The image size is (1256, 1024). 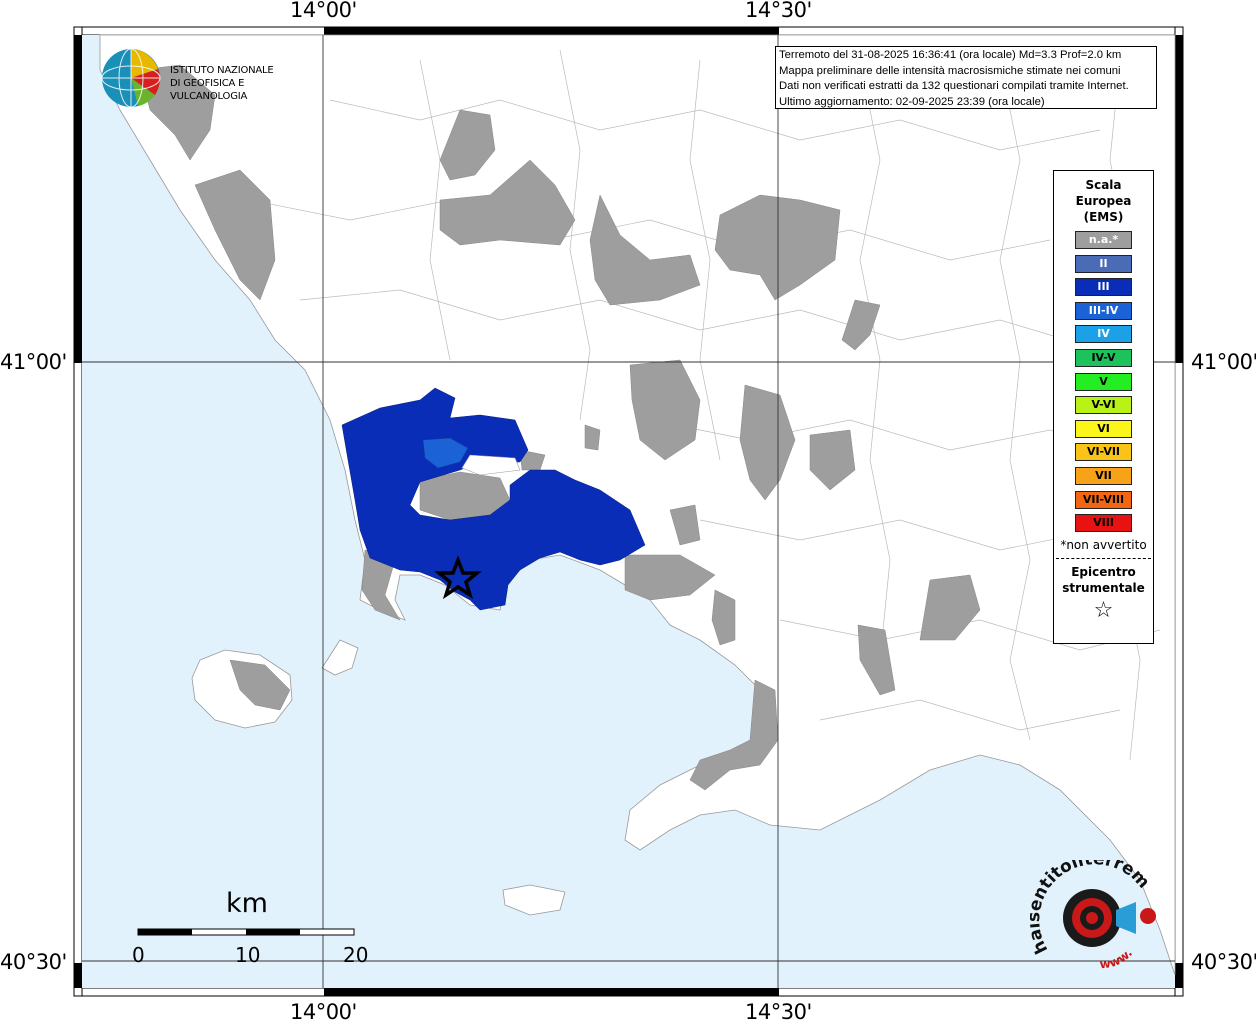 What do you see at coordinates (1223, 962) in the screenshot?
I see `lat-label-right-40-30: 40°30'` at bounding box center [1223, 962].